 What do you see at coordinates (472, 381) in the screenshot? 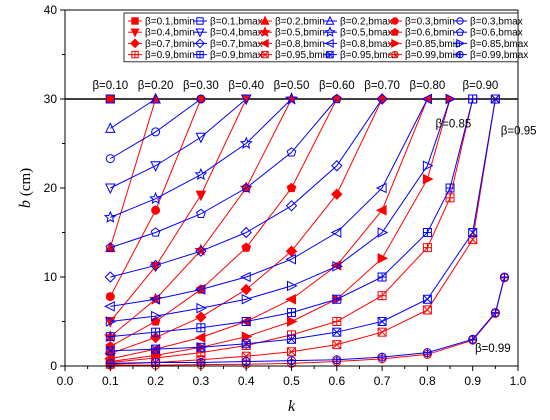
I see `x-tick-label-9: 0.9` at bounding box center [472, 381].